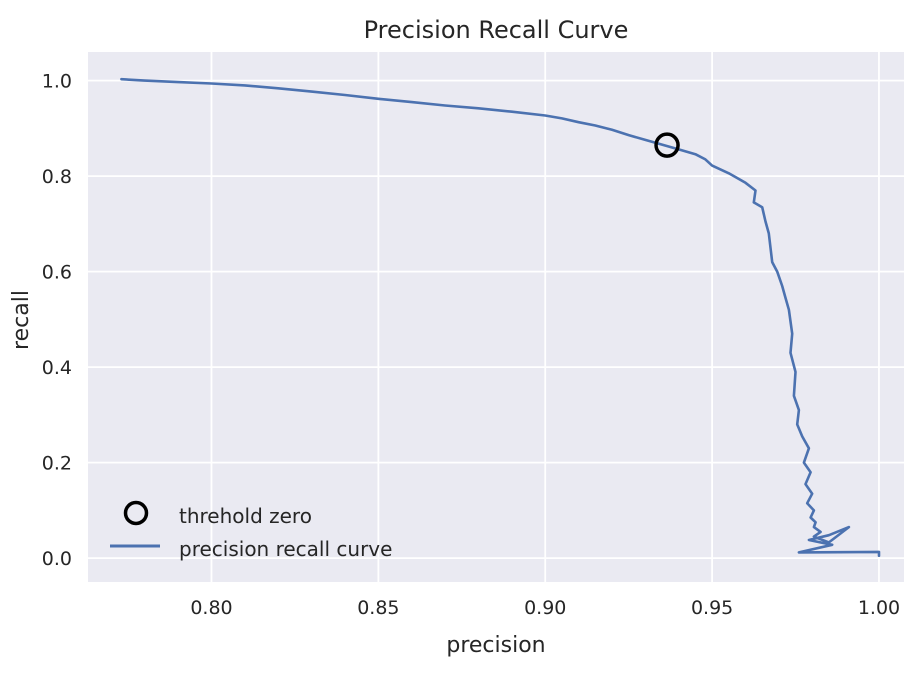 Image resolution: width=918 pixels, height=700 pixels. I want to click on x-tick-label: 0.90, so click(545, 608).